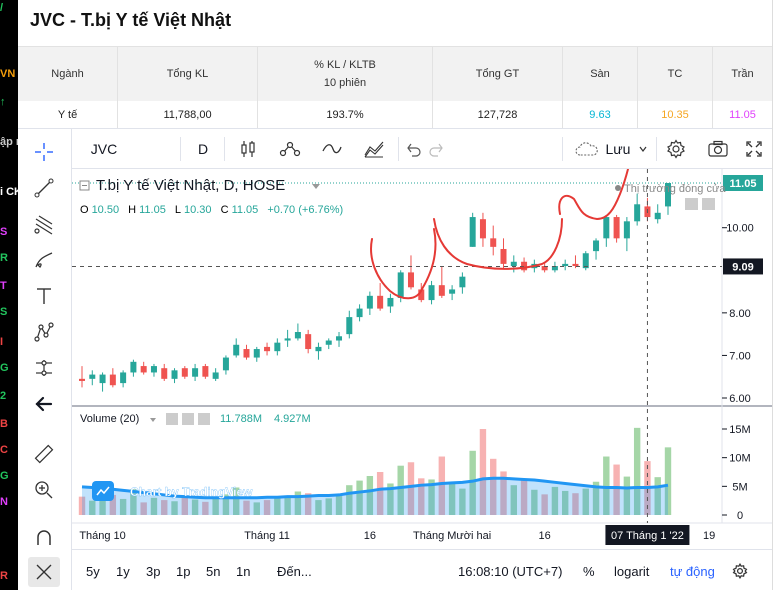  What do you see at coordinates (153, 571) in the screenshot?
I see `range-3p-button: 3p` at bounding box center [153, 571].